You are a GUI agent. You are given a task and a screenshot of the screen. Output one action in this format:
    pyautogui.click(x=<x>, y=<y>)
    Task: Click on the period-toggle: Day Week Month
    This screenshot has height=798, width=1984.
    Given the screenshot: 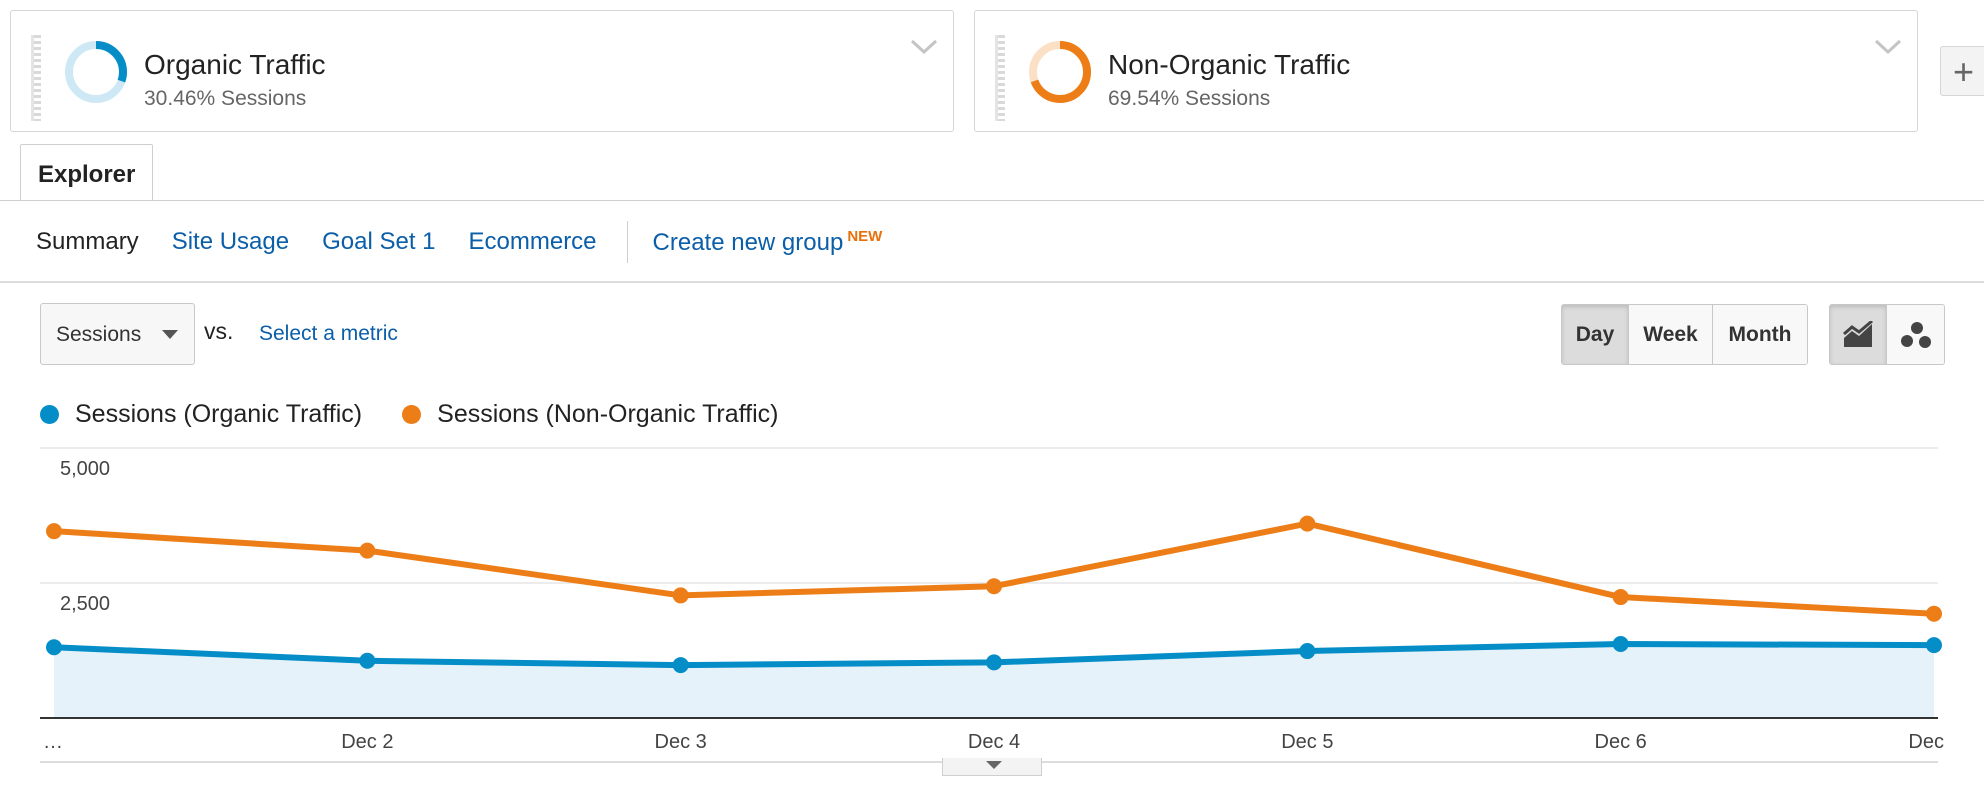 What is the action you would take?
    pyautogui.click(x=1684, y=334)
    